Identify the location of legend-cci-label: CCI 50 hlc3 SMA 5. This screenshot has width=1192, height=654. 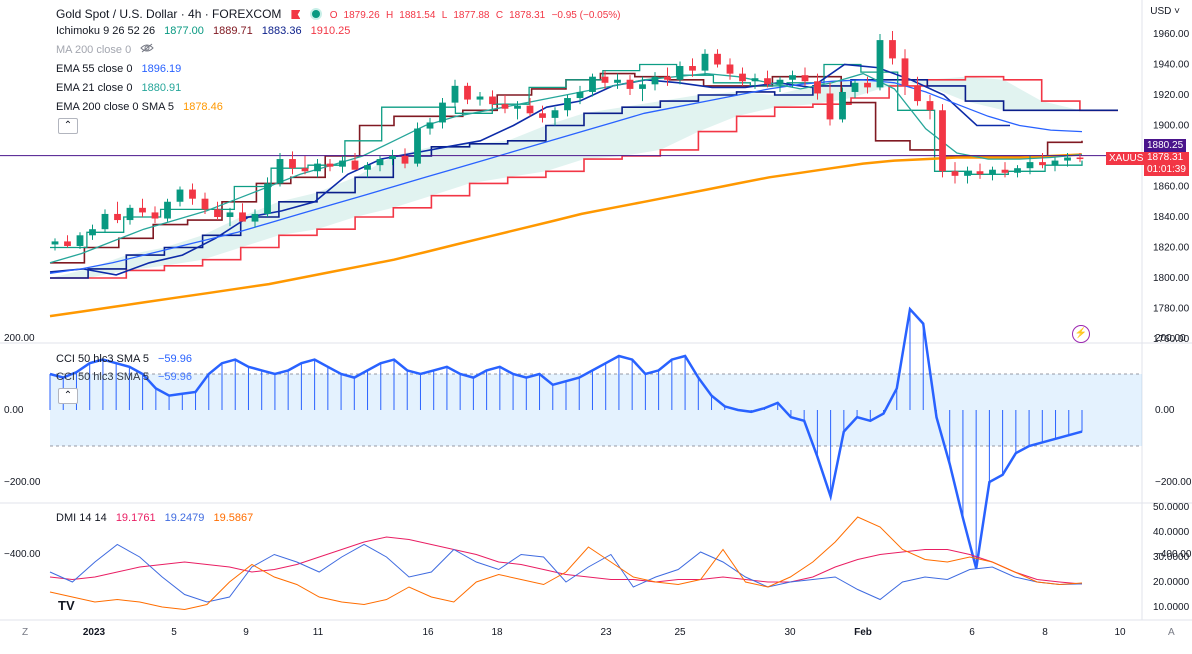
(102, 359).